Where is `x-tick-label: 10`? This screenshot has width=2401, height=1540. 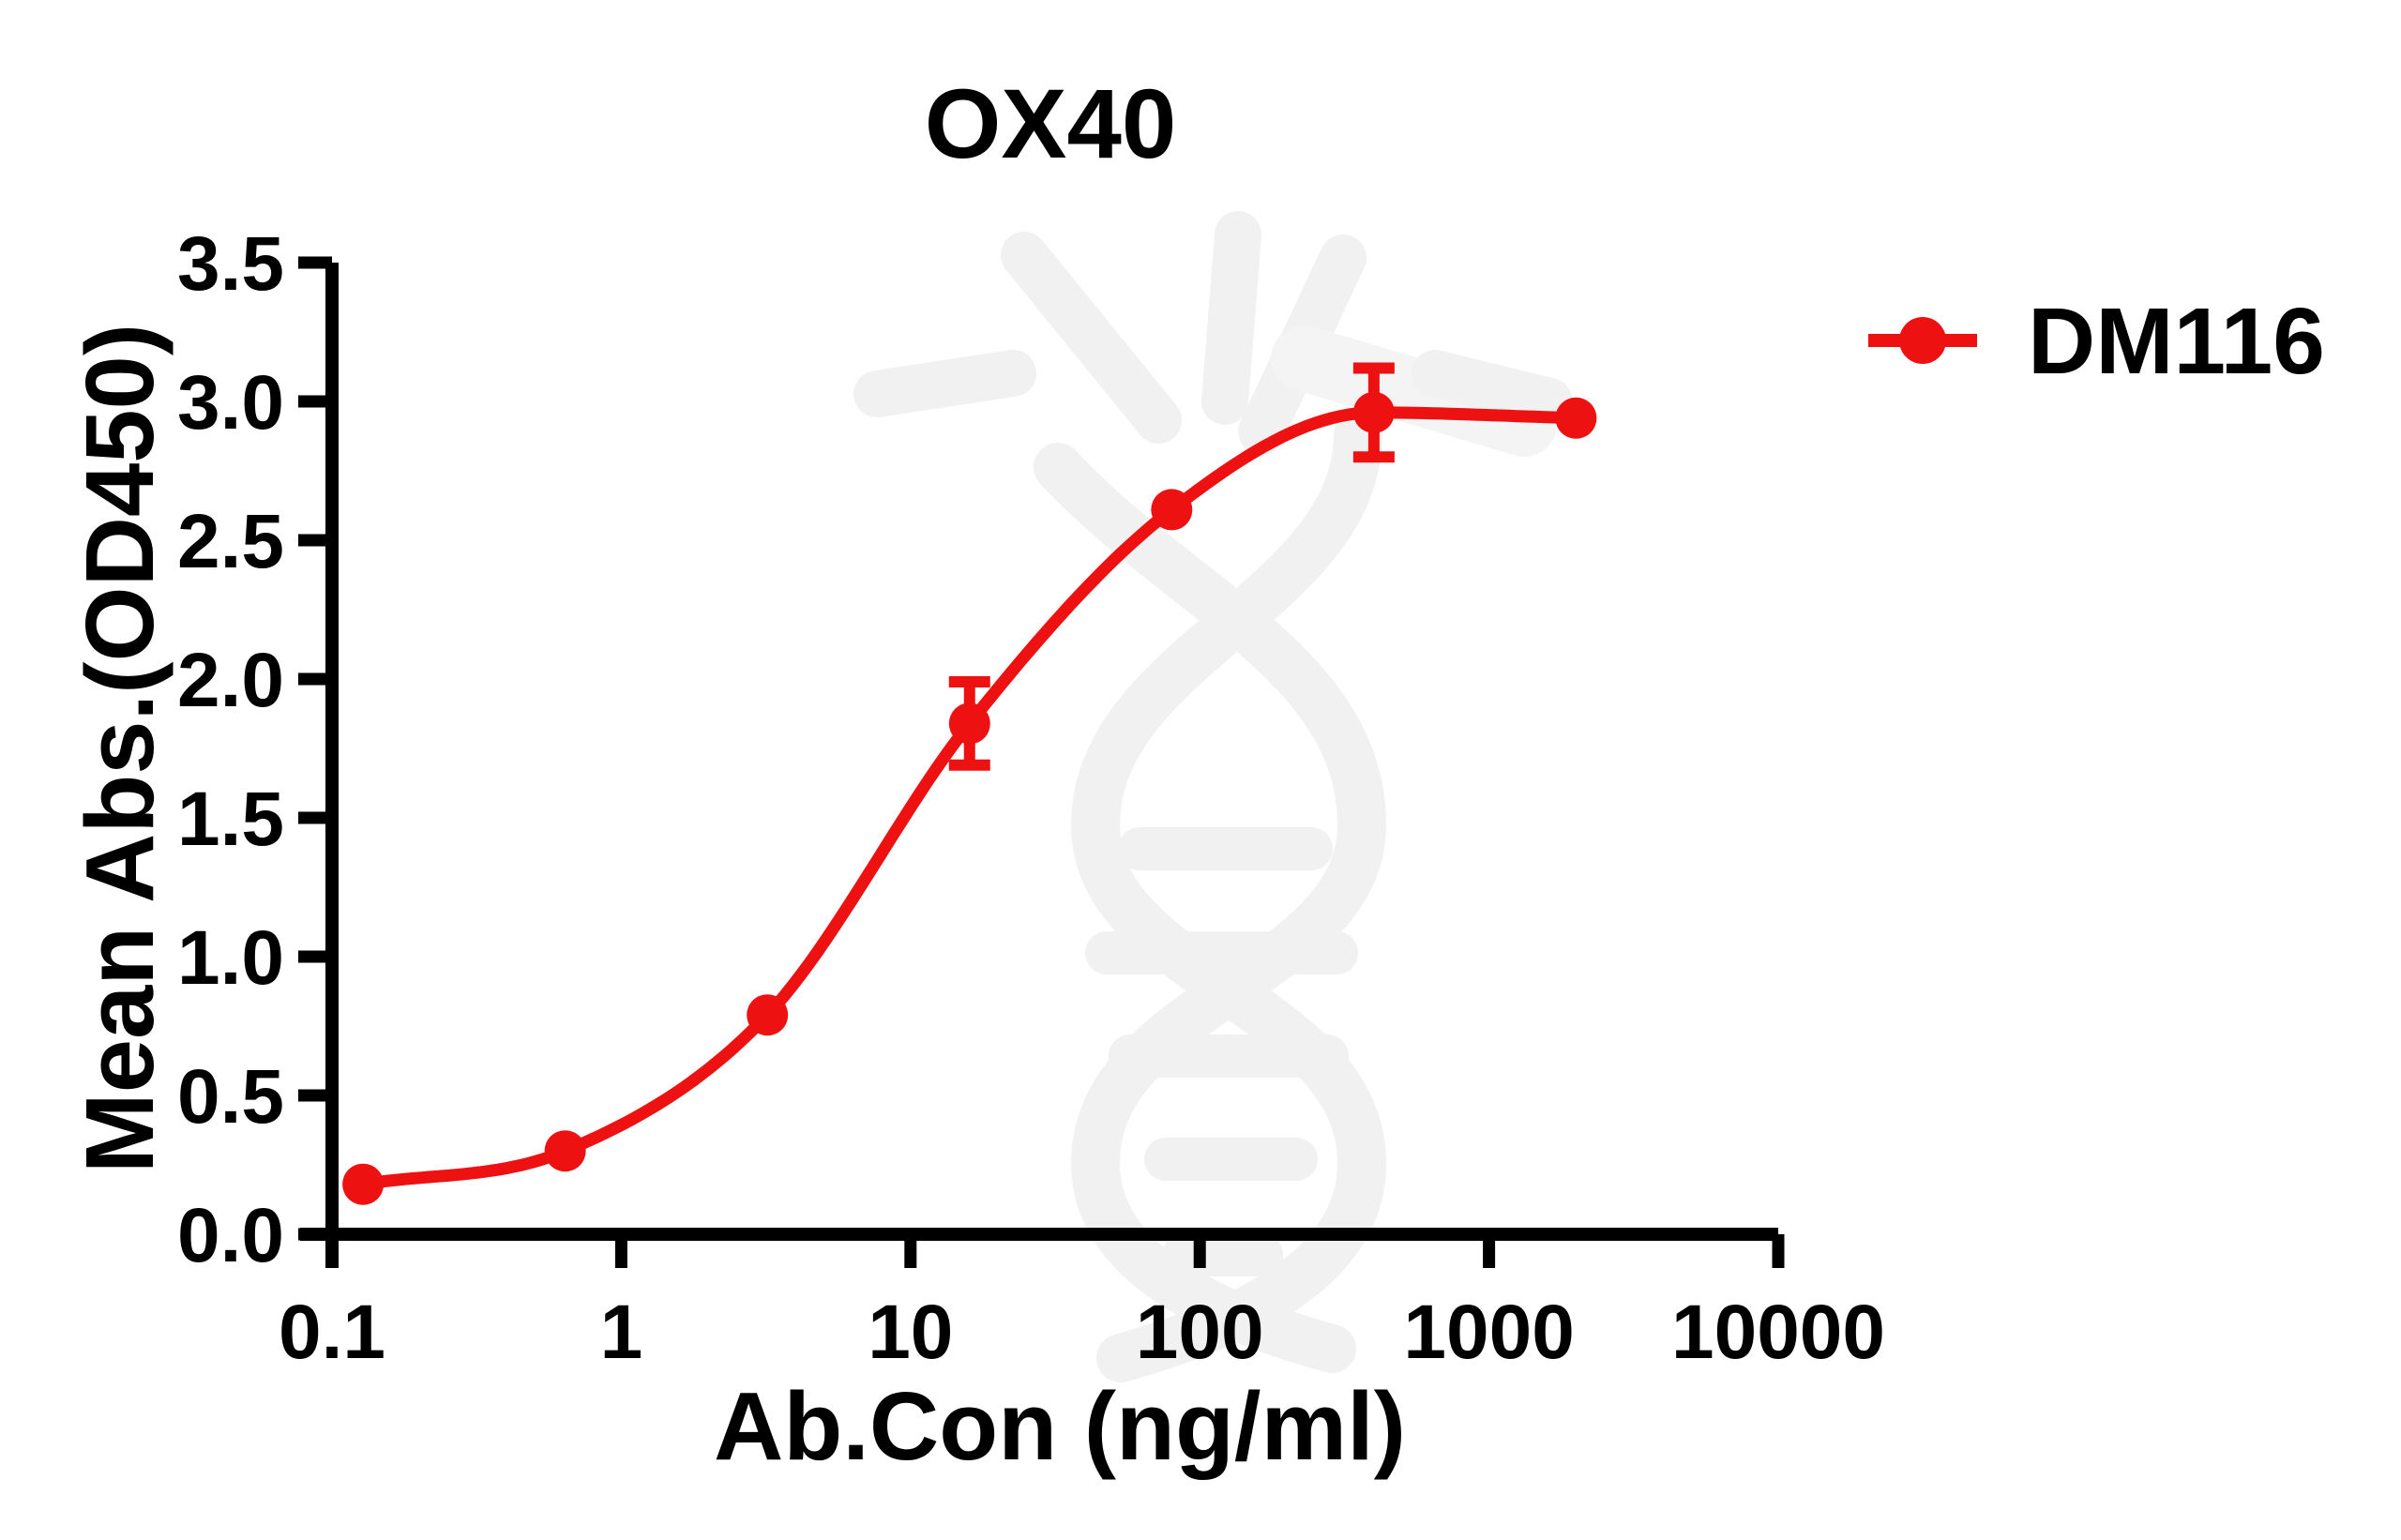
x-tick-label: 10 is located at coordinates (910, 1332).